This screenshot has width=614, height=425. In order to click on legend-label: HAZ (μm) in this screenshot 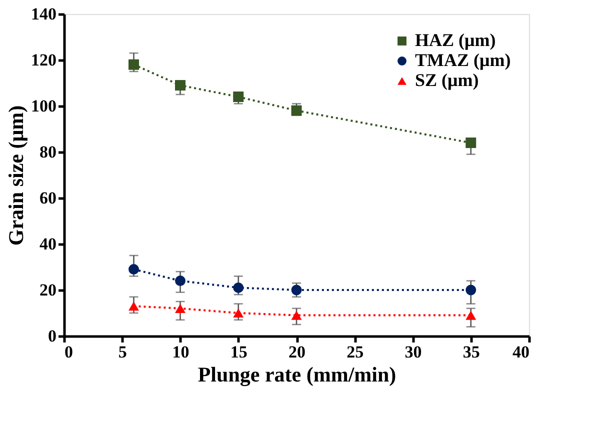, I will do `click(455, 40)`.